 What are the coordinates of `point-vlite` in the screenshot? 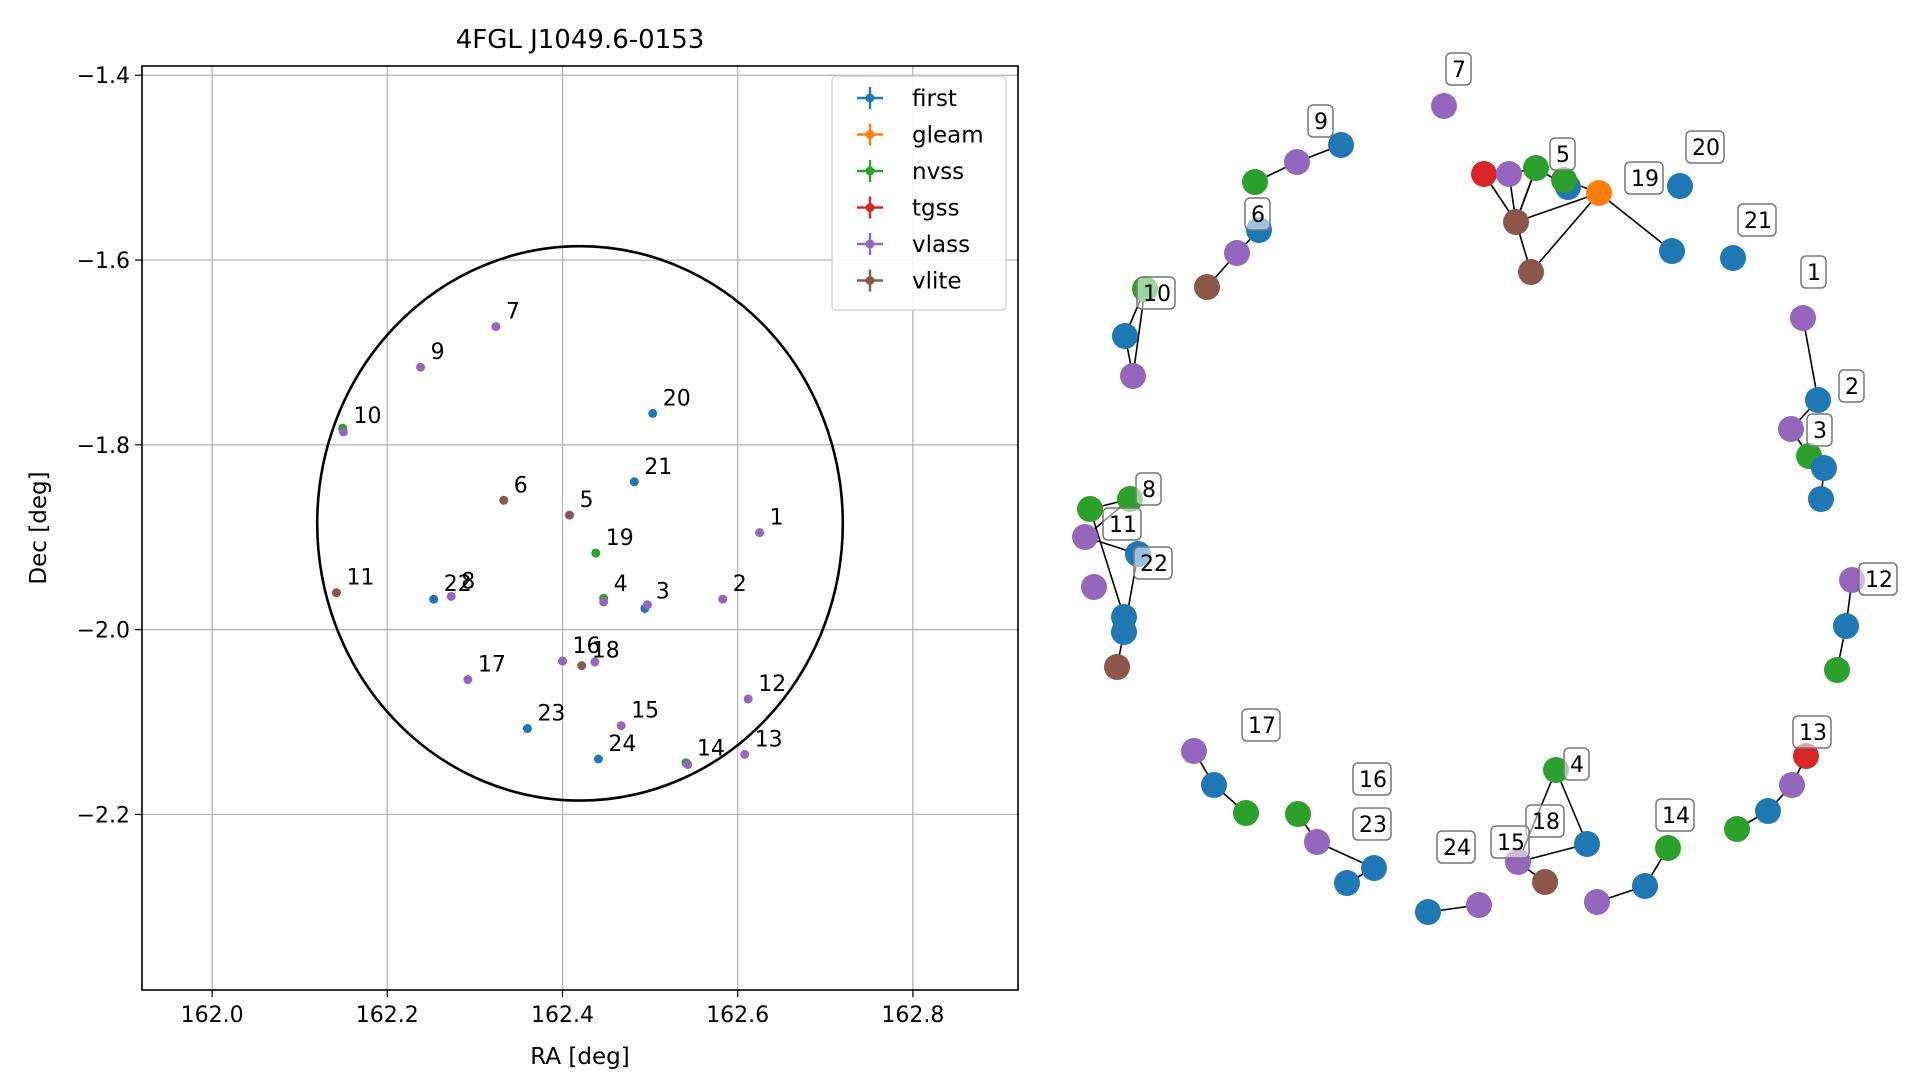 It's located at (504, 500).